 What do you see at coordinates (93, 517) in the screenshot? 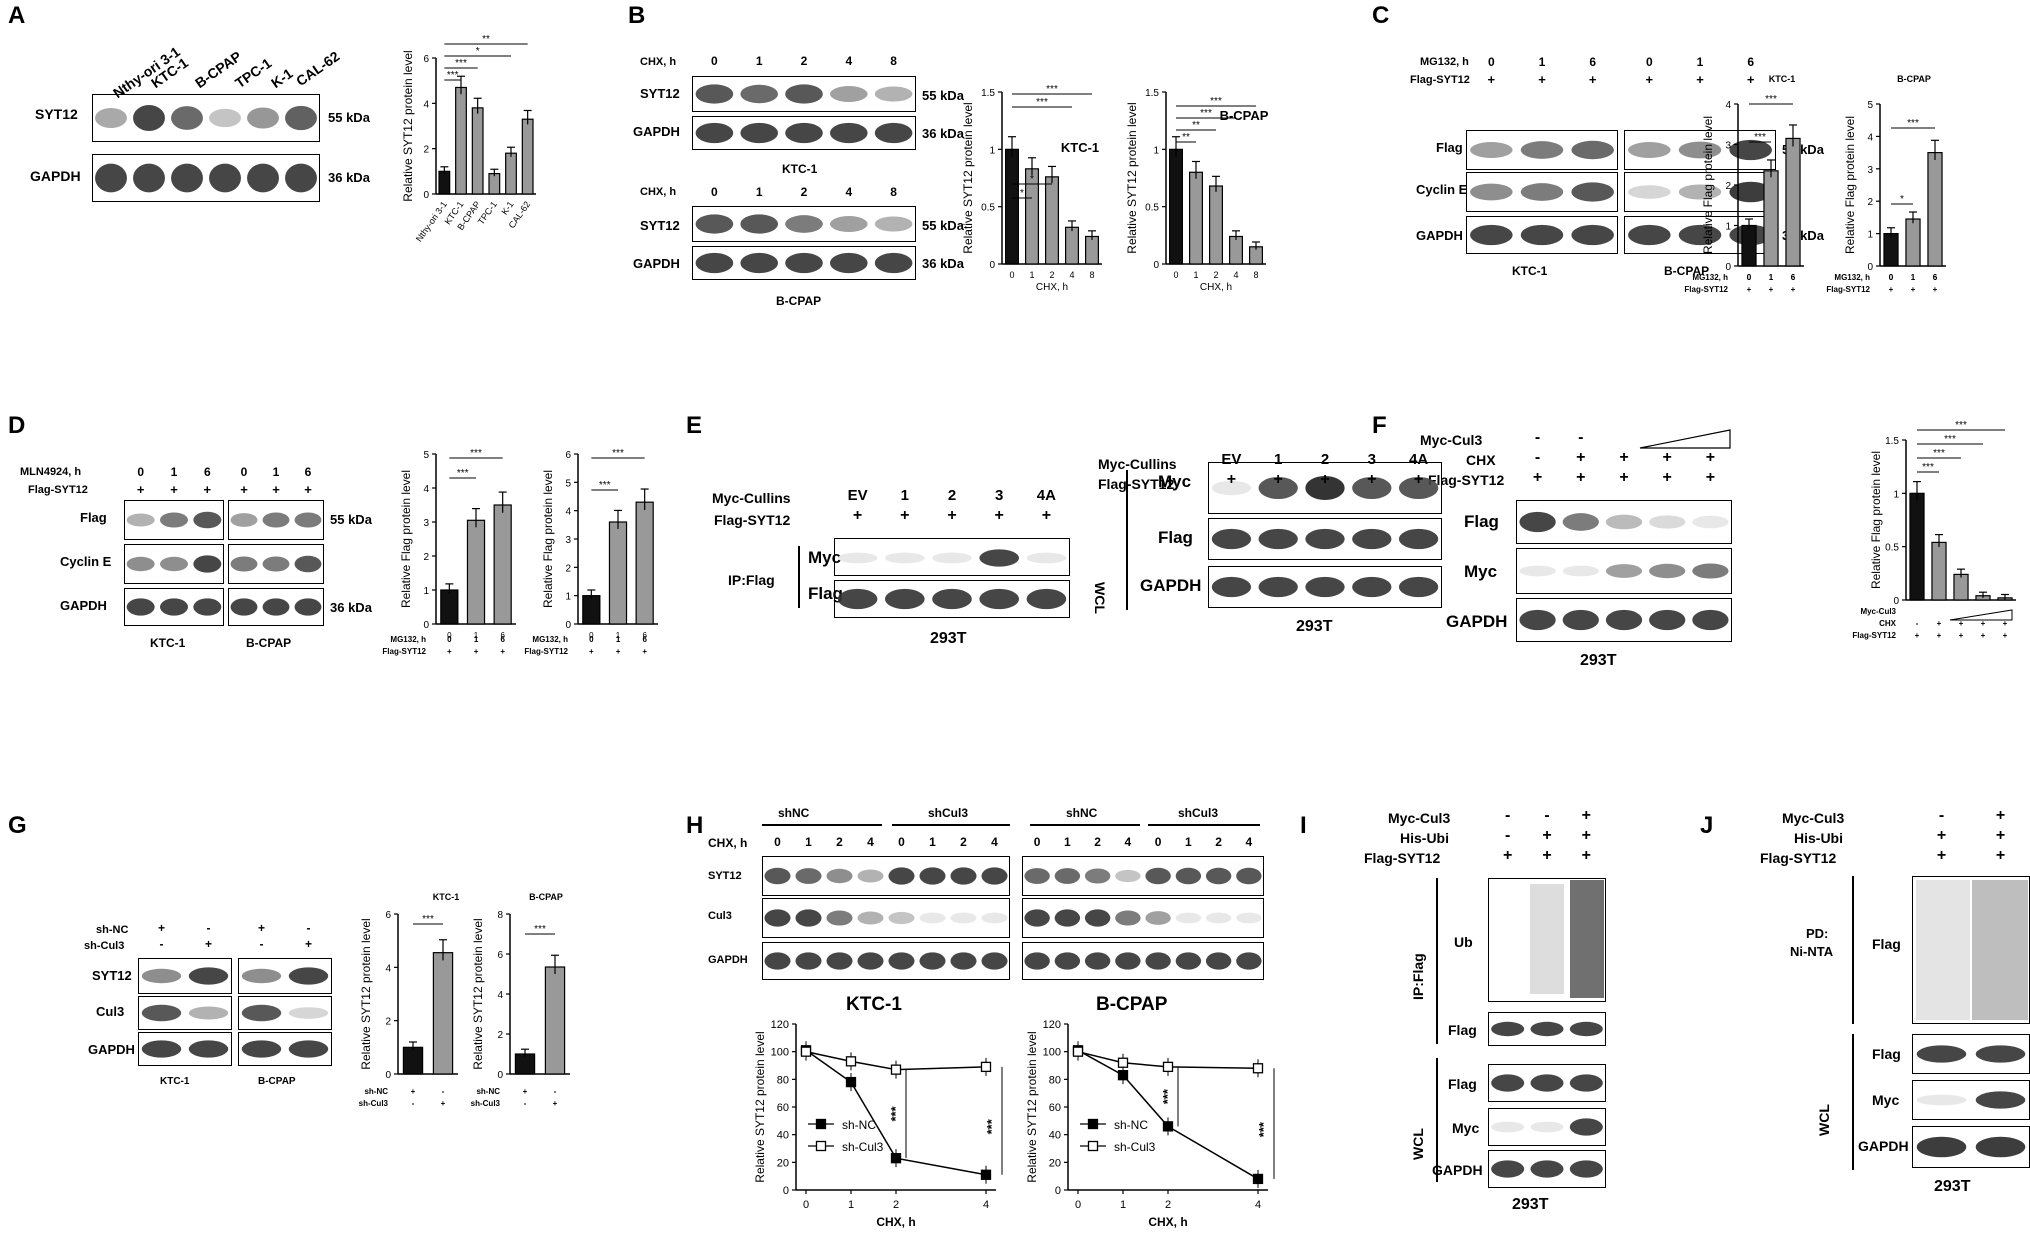
I see `d-row-flag: Flag` at bounding box center [93, 517].